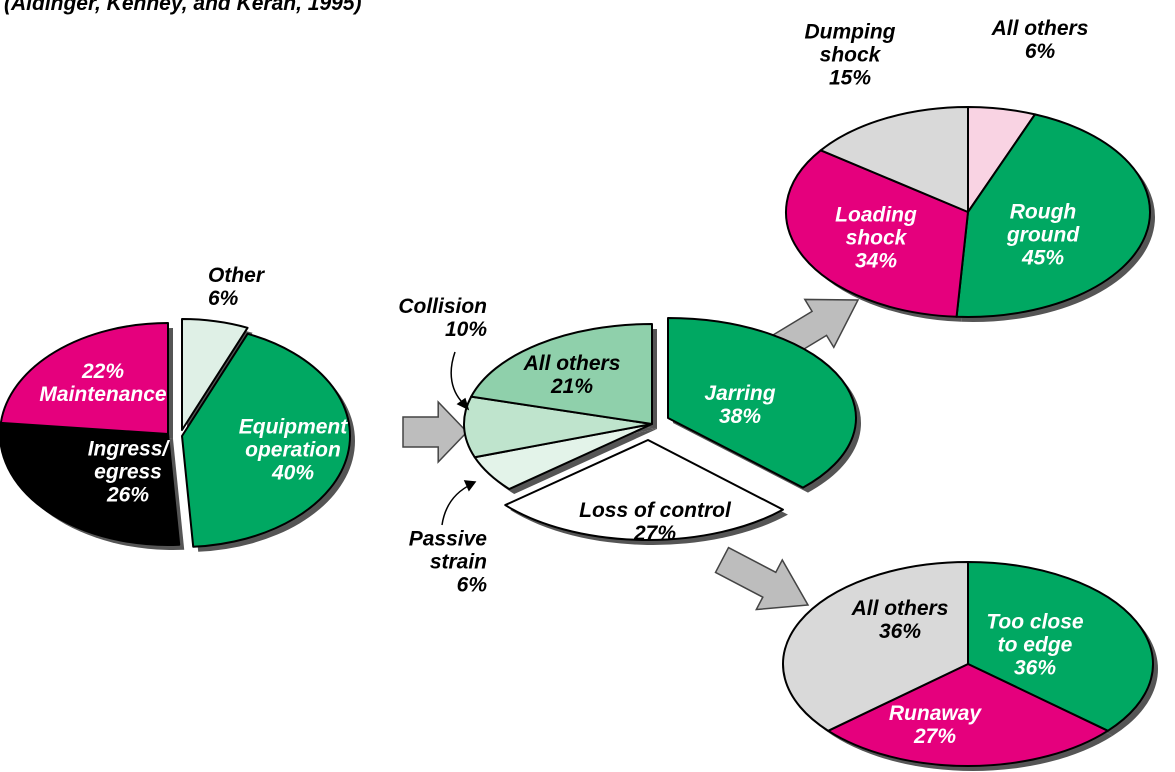  What do you see at coordinates (128, 495) in the screenshot?
I see `slice-value: 26%` at bounding box center [128, 495].